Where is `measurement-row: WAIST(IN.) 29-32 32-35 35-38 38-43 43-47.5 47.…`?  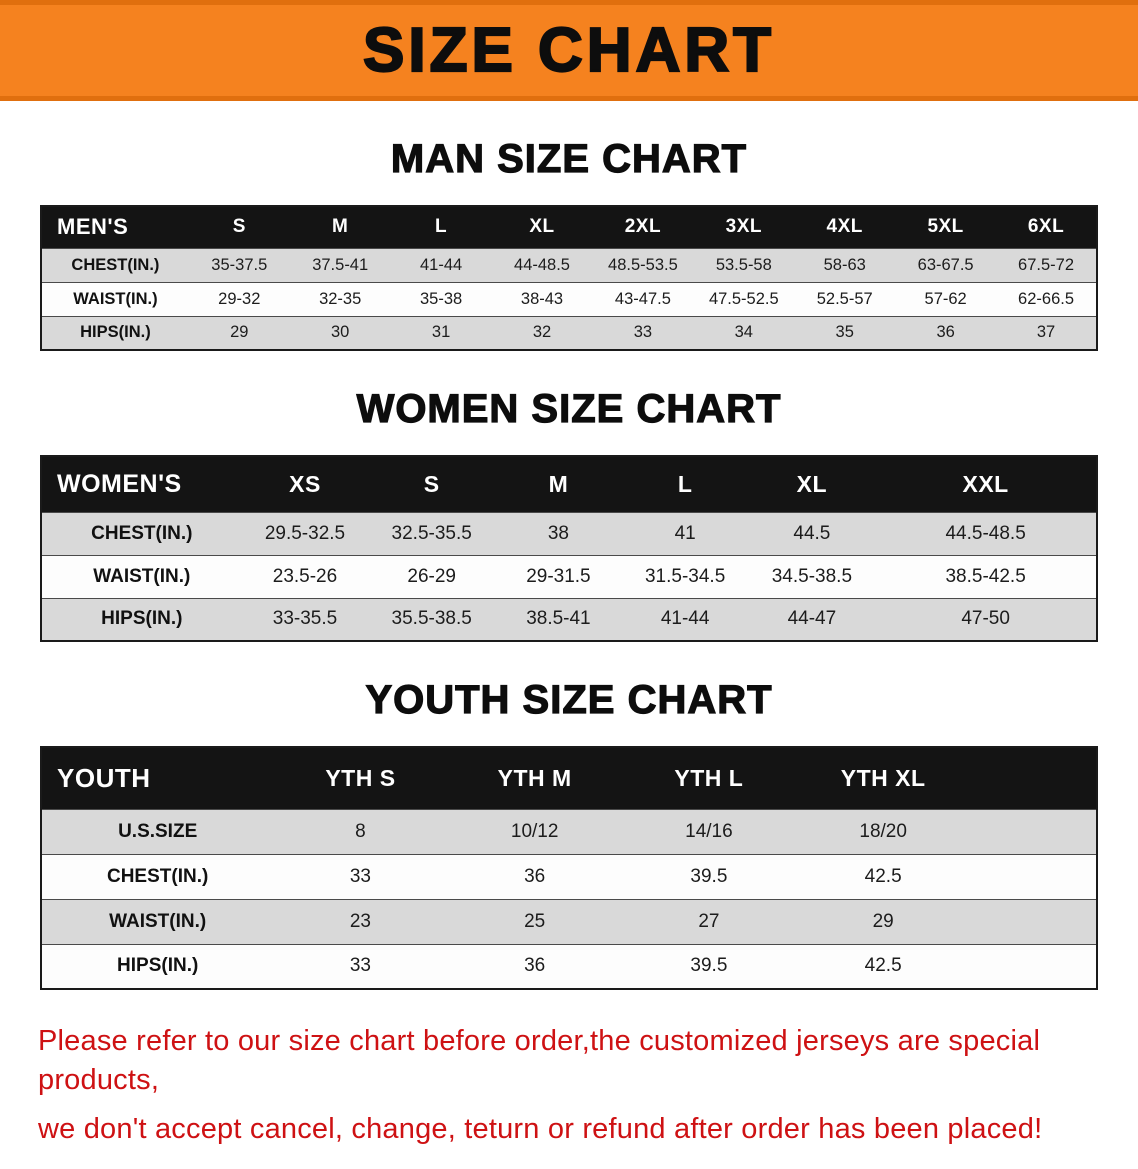 measurement-row: WAIST(IN.) 29-32 32-35 35-38 38-43 43-47.5 47.… is located at coordinates (569, 299).